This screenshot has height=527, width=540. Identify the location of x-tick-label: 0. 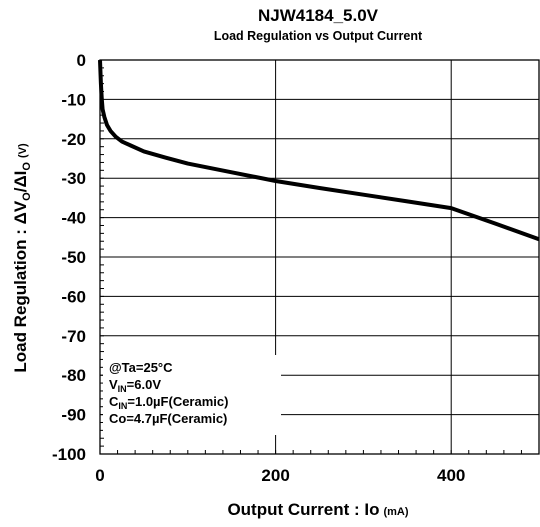
(99, 475).